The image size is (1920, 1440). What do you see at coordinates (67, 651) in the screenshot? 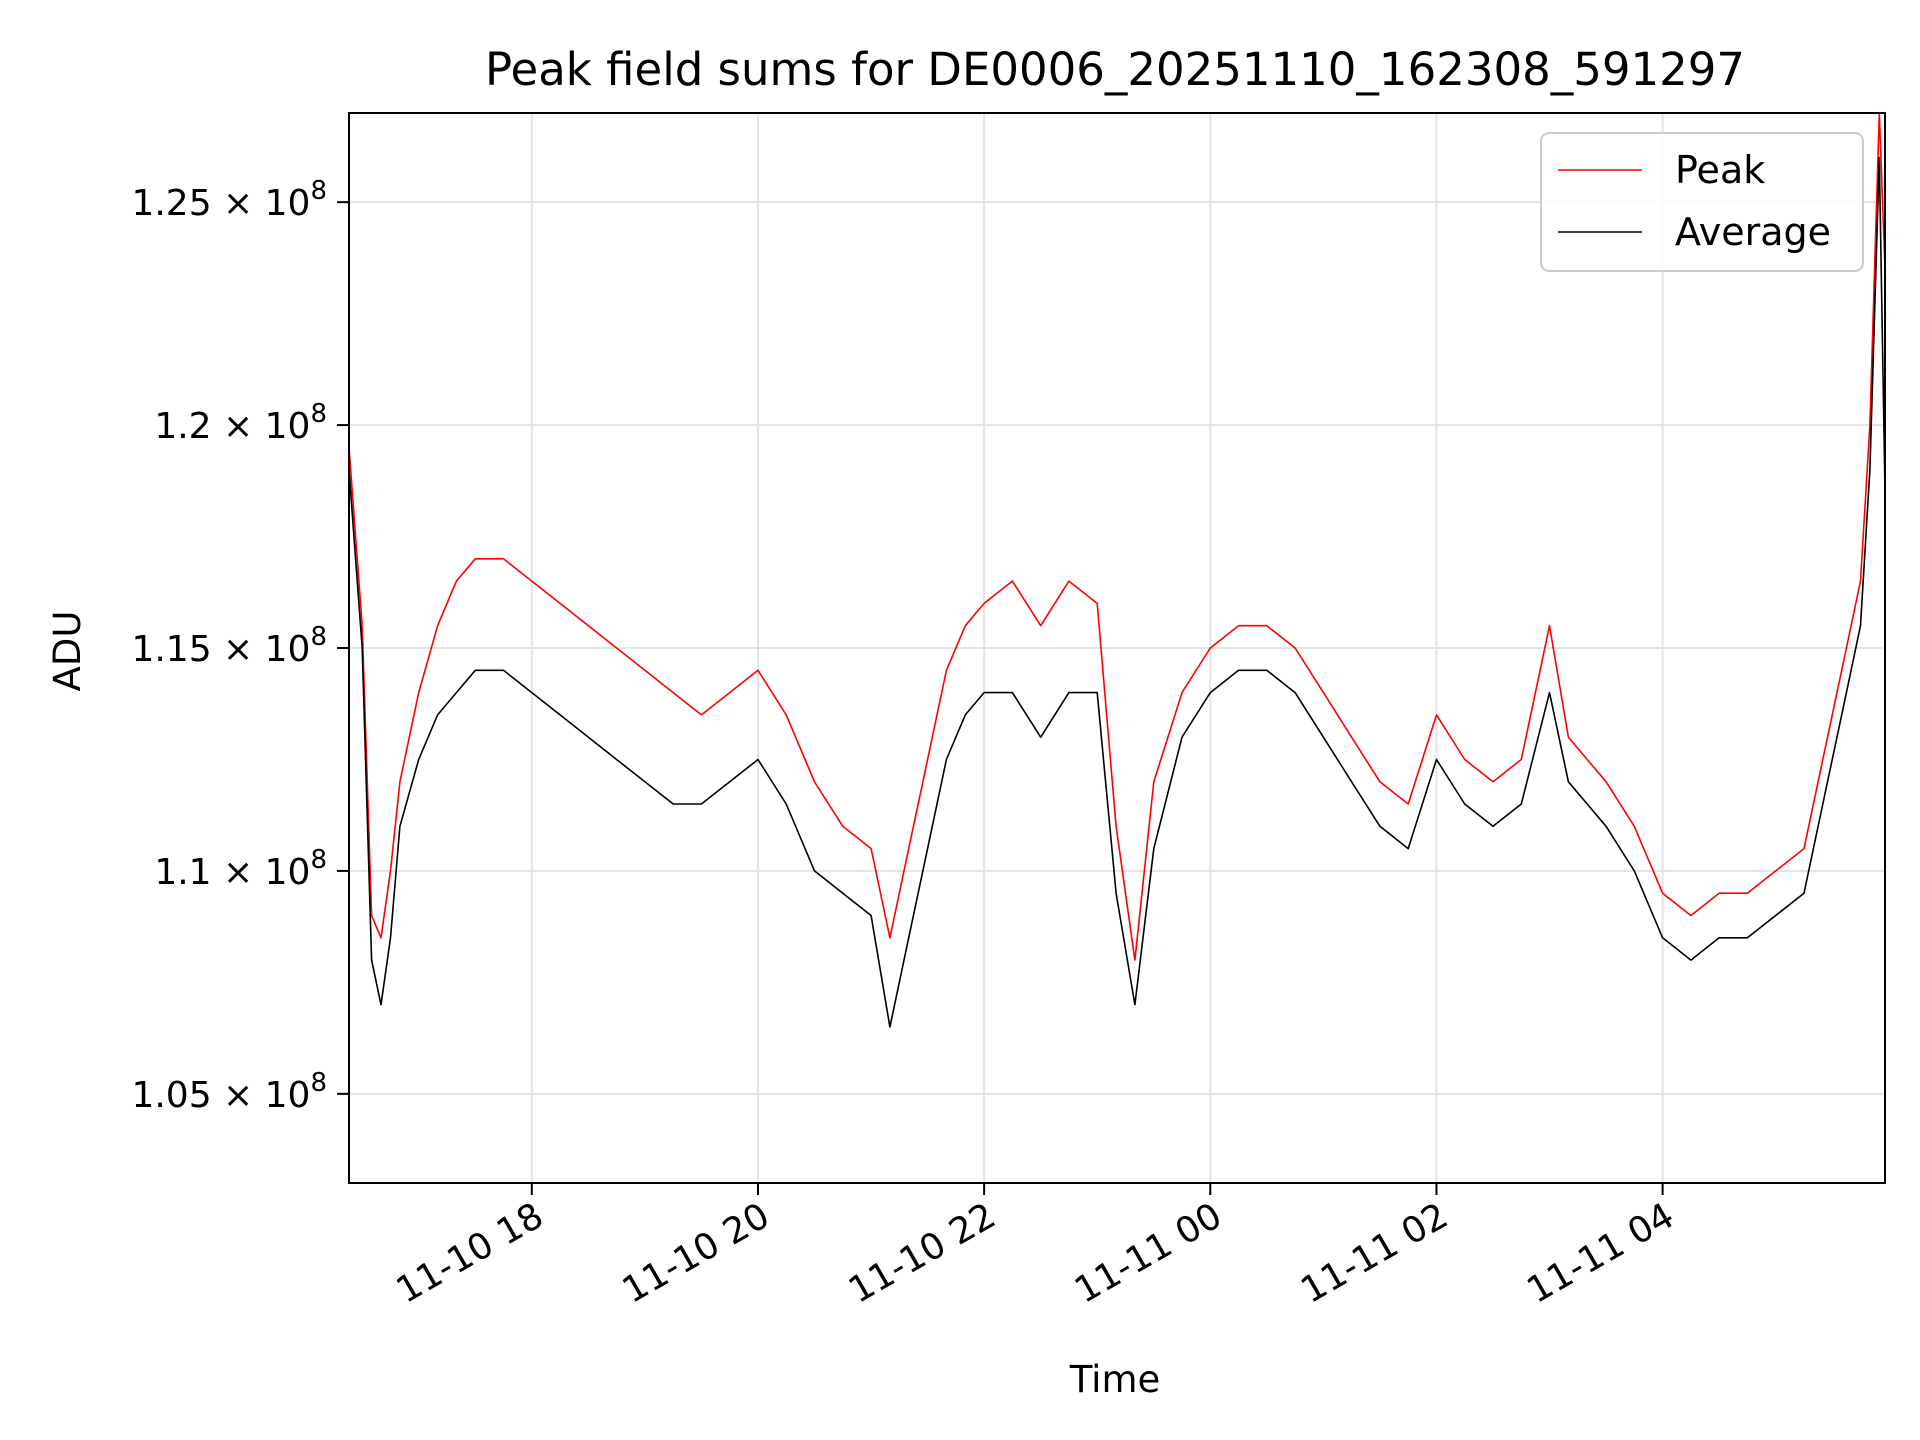
I see `y-axis-label: ADU` at bounding box center [67, 651].